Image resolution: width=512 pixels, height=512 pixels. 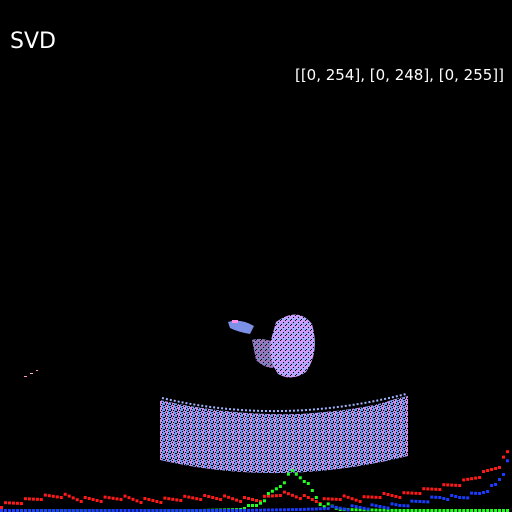 What do you see at coordinates (33, 41) in the screenshot?
I see `window-title: SVD` at bounding box center [33, 41].